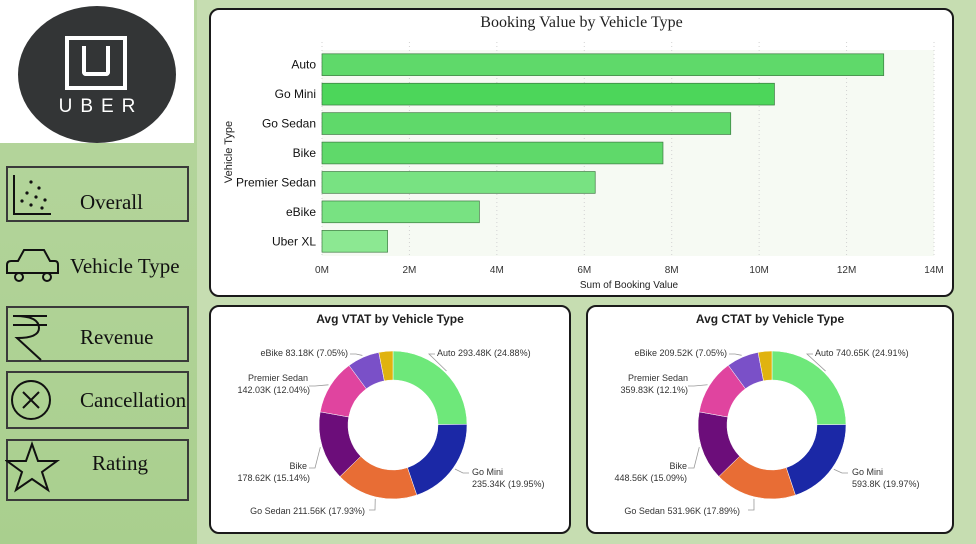 The height and width of the screenshot is (544, 976). Describe the element at coordinates (682, 511) in the screenshot. I see `data-label: Go Sedan 531.96K (17.89%)` at that location.